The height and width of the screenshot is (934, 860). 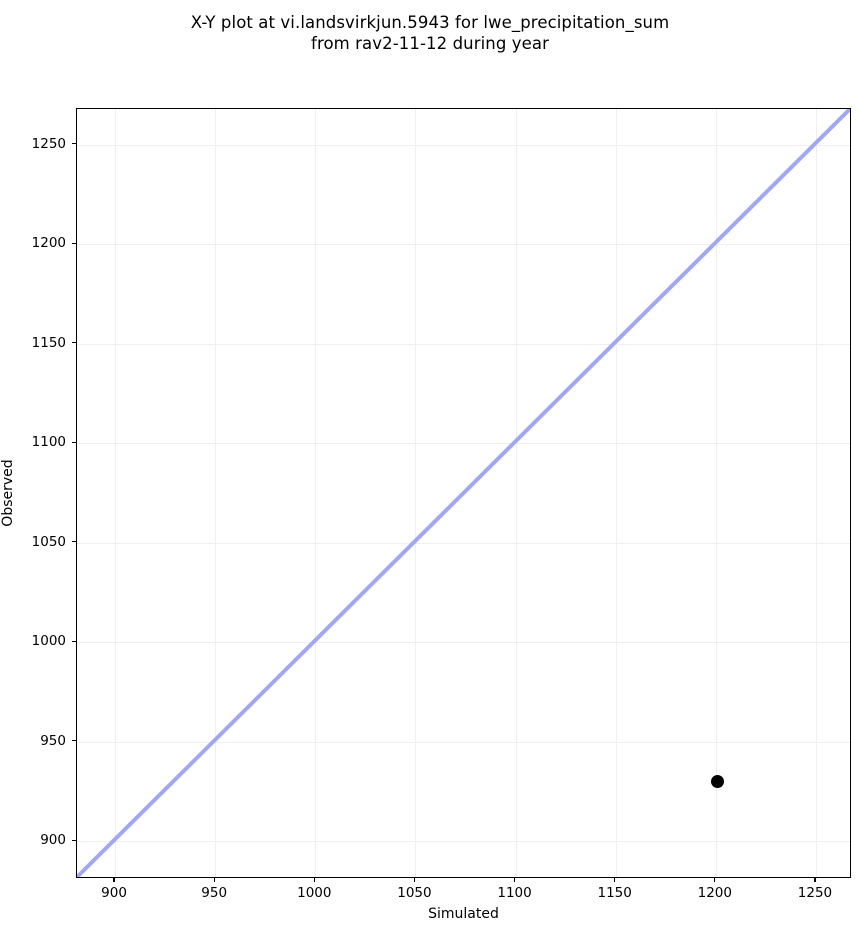 What do you see at coordinates (714, 893) in the screenshot?
I see `x-axis-tick-label: 1200` at bounding box center [714, 893].